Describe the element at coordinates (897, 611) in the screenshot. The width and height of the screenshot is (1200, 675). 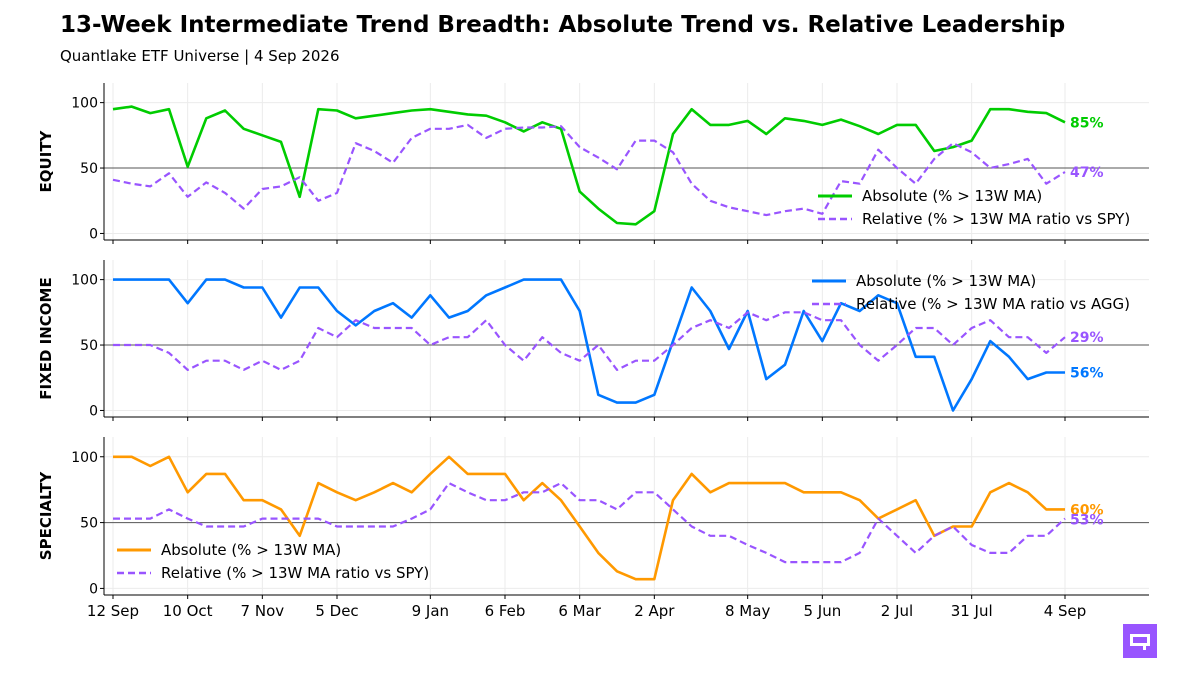
I see `xtick-label: 2 Jul` at that location.